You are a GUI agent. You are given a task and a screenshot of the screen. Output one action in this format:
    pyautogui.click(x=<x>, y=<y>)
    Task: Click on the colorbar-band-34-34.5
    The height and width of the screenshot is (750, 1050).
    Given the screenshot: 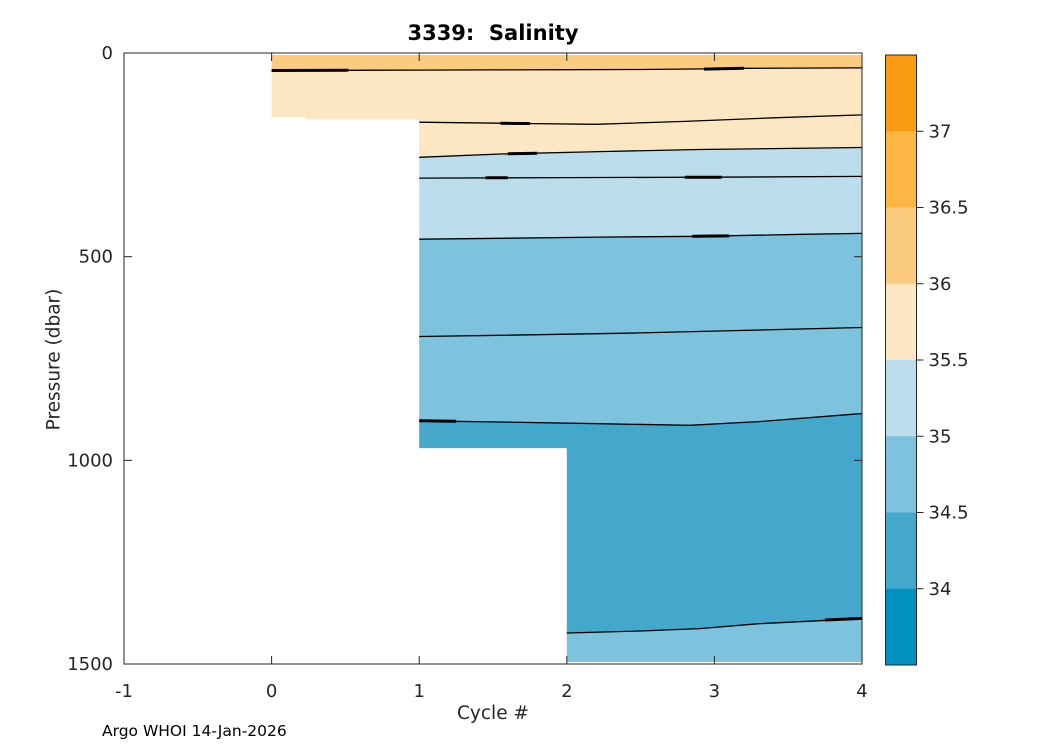 What is the action you would take?
    pyautogui.click(x=901, y=551)
    